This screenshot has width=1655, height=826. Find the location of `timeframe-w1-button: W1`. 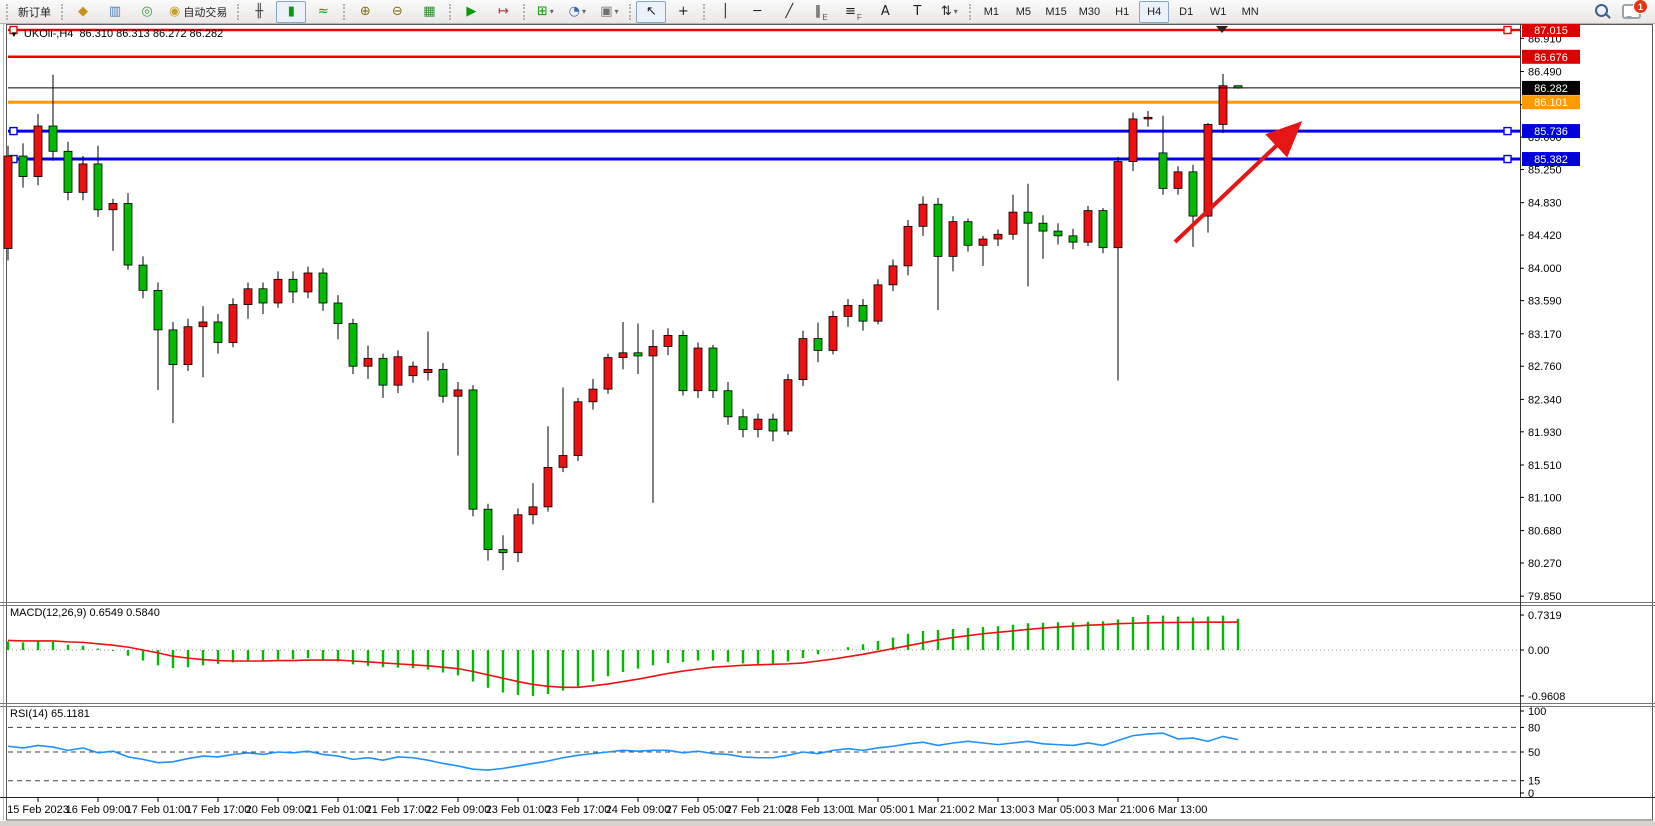

timeframe-w1-button: W1 is located at coordinates (1218, 12).